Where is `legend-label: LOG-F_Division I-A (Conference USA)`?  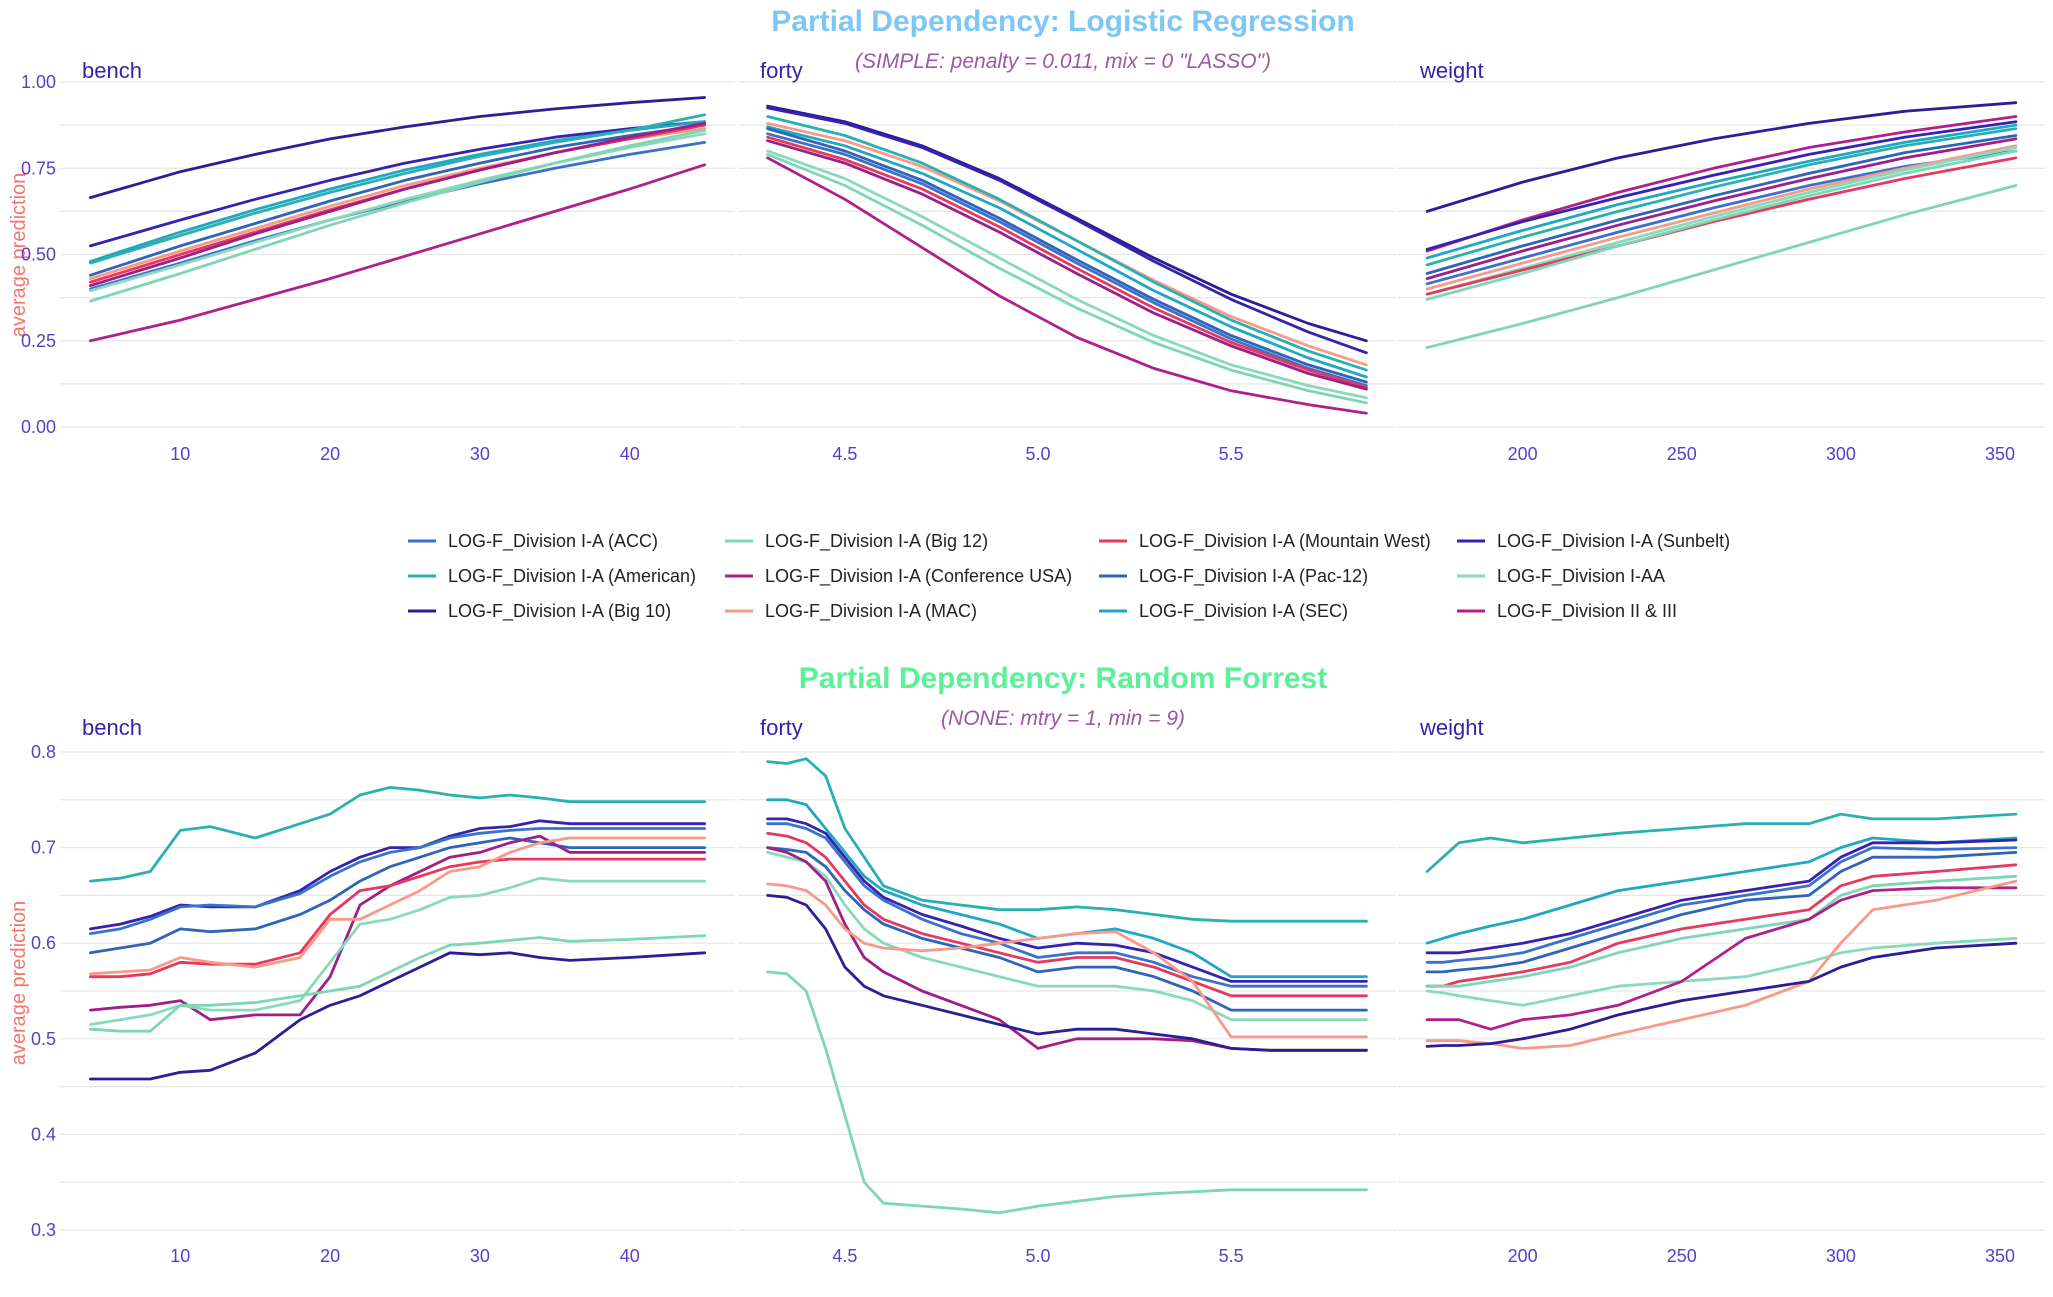
legend-label: LOG-F_Division I-A (Conference USA) is located at coordinates (918, 576).